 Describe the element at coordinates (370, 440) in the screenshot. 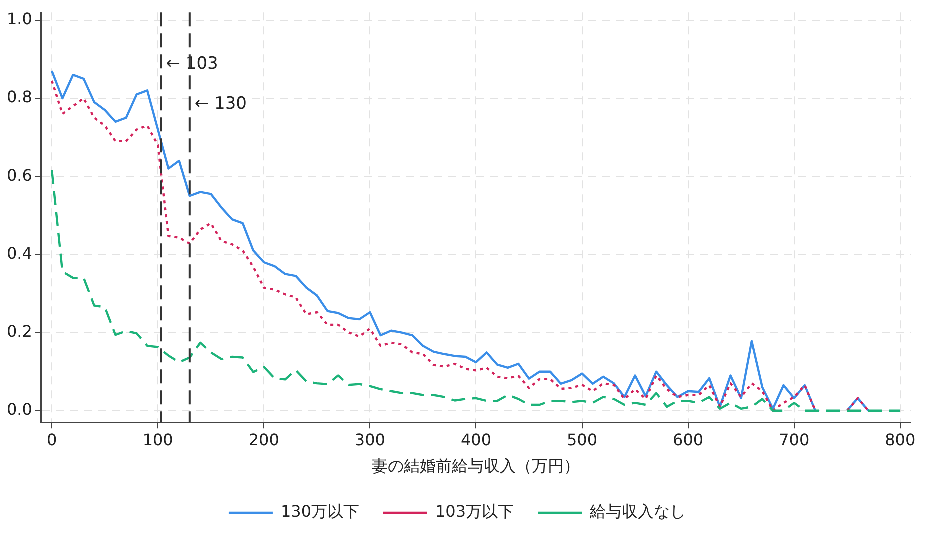

I see `x-tick-label: 300` at that location.